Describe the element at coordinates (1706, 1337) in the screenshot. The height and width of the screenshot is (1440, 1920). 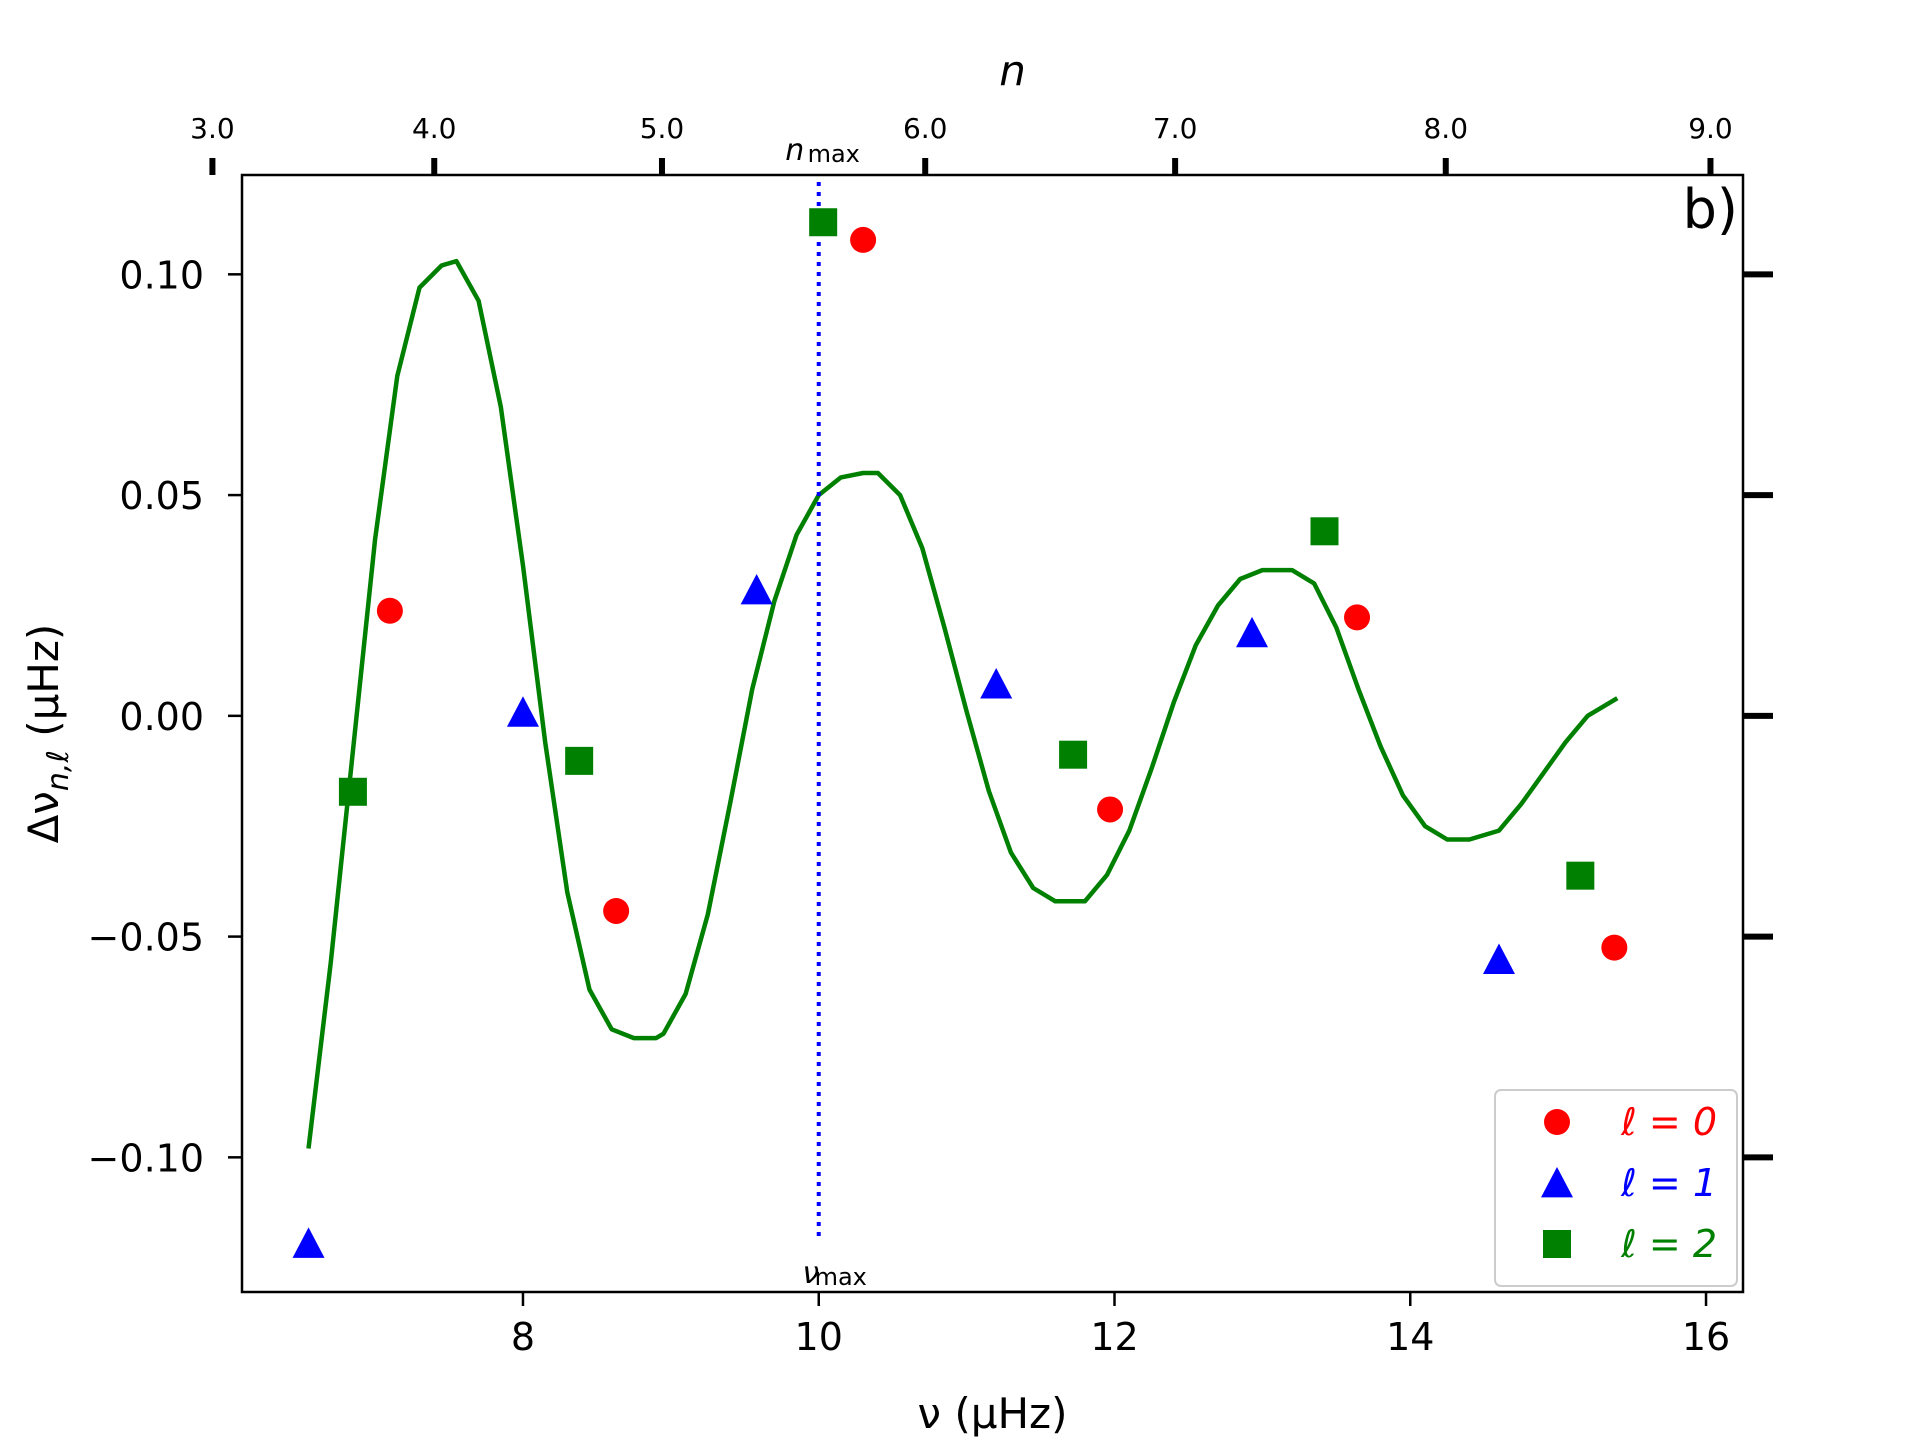
I see `x-tick-label: 16` at that location.